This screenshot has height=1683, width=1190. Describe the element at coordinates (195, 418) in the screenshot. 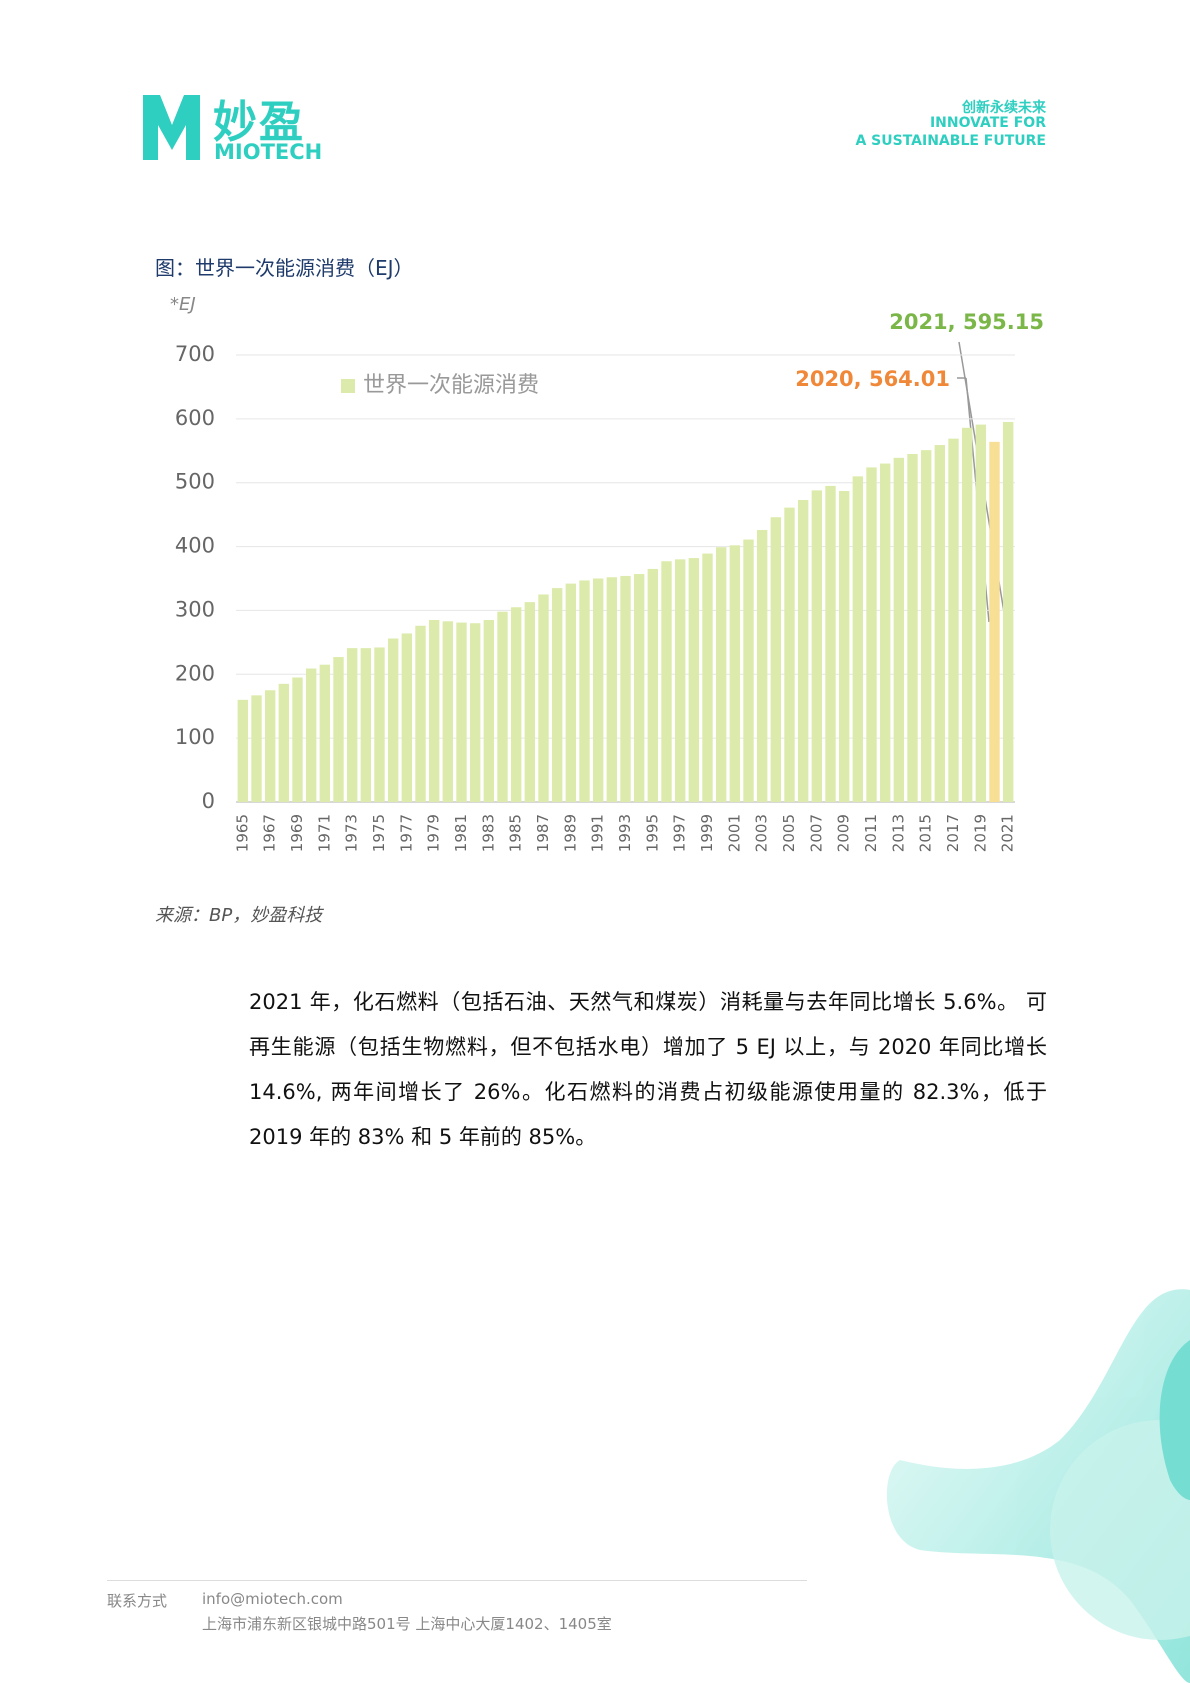

I see `y-tick-label: 600` at that location.